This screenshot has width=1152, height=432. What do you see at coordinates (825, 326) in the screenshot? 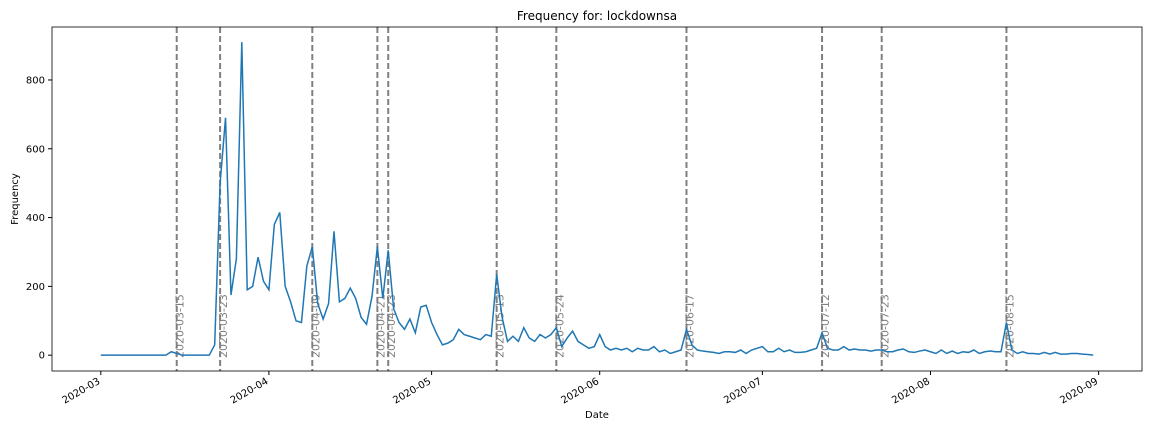
I see `marker-label: 2020-07-12` at bounding box center [825, 326].